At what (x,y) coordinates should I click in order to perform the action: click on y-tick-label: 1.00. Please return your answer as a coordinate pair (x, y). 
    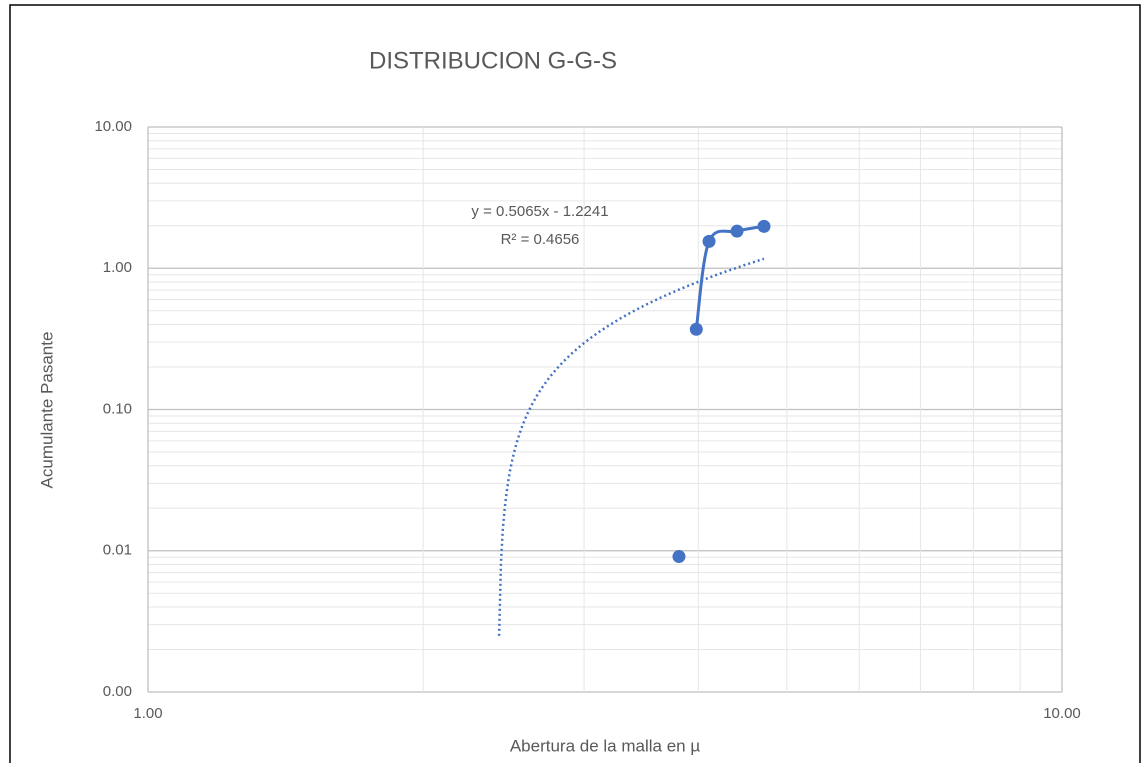
    Looking at the image, I should click on (117, 267).